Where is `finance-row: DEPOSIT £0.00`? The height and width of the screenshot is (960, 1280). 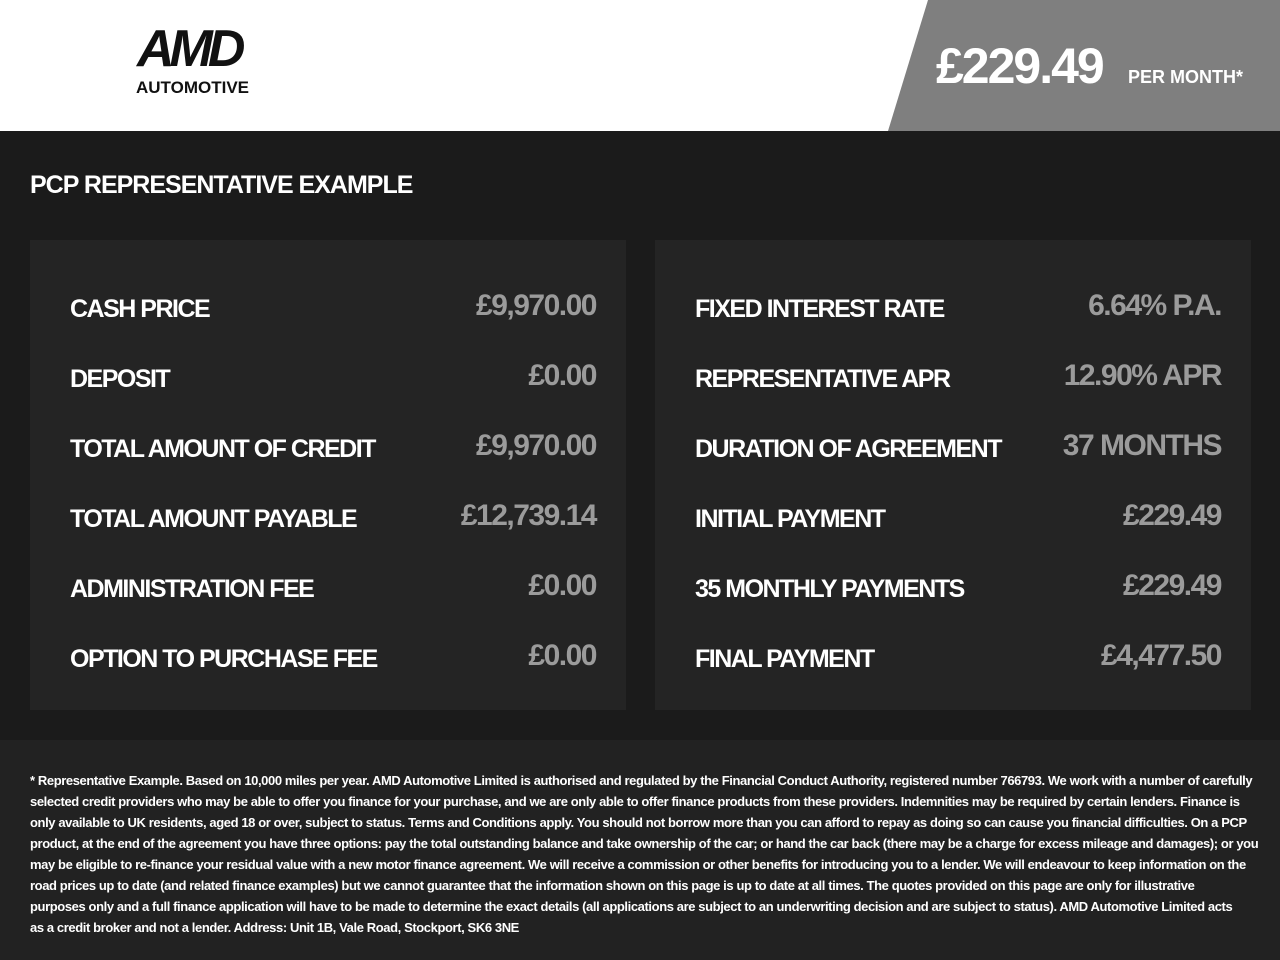 finance-row: DEPOSIT £0.00 is located at coordinates (333, 378).